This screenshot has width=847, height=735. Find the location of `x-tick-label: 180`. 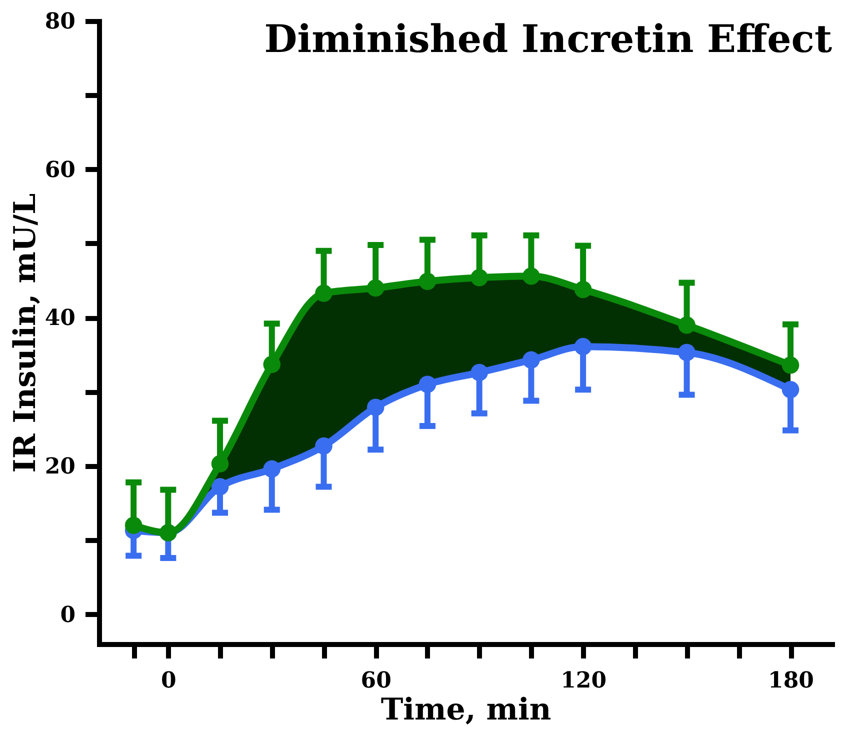

x-tick-label: 180 is located at coordinates (791, 681).